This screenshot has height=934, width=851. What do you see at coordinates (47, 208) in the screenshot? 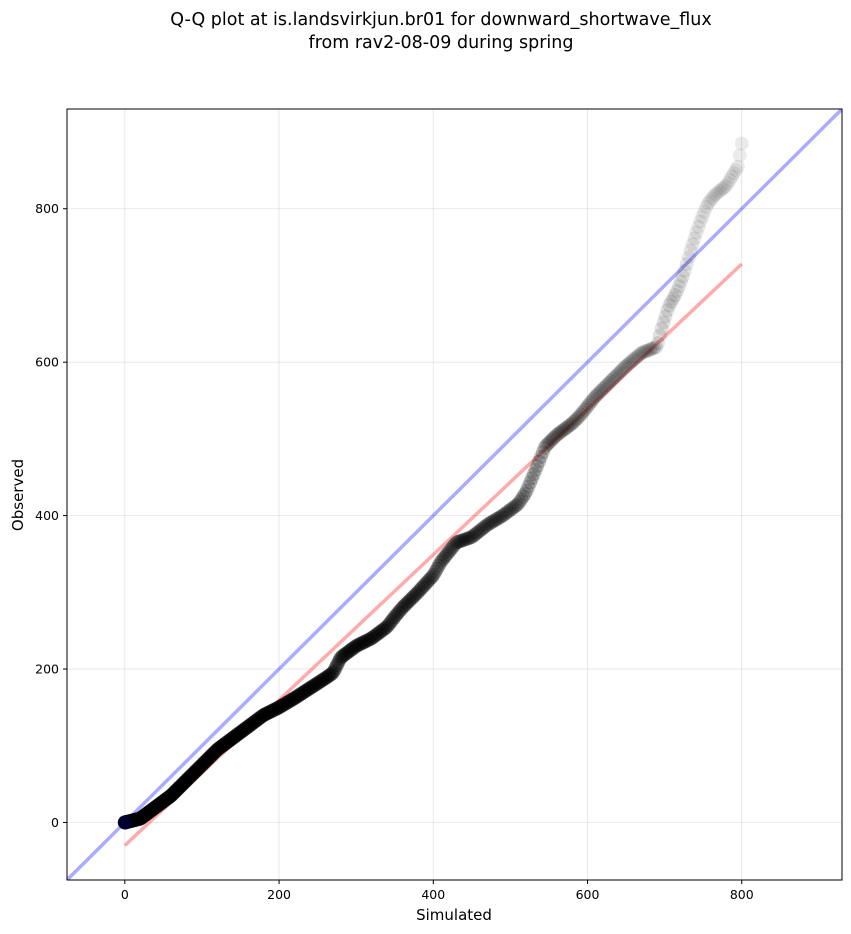
I see `y-tick-label: 800` at bounding box center [47, 208].